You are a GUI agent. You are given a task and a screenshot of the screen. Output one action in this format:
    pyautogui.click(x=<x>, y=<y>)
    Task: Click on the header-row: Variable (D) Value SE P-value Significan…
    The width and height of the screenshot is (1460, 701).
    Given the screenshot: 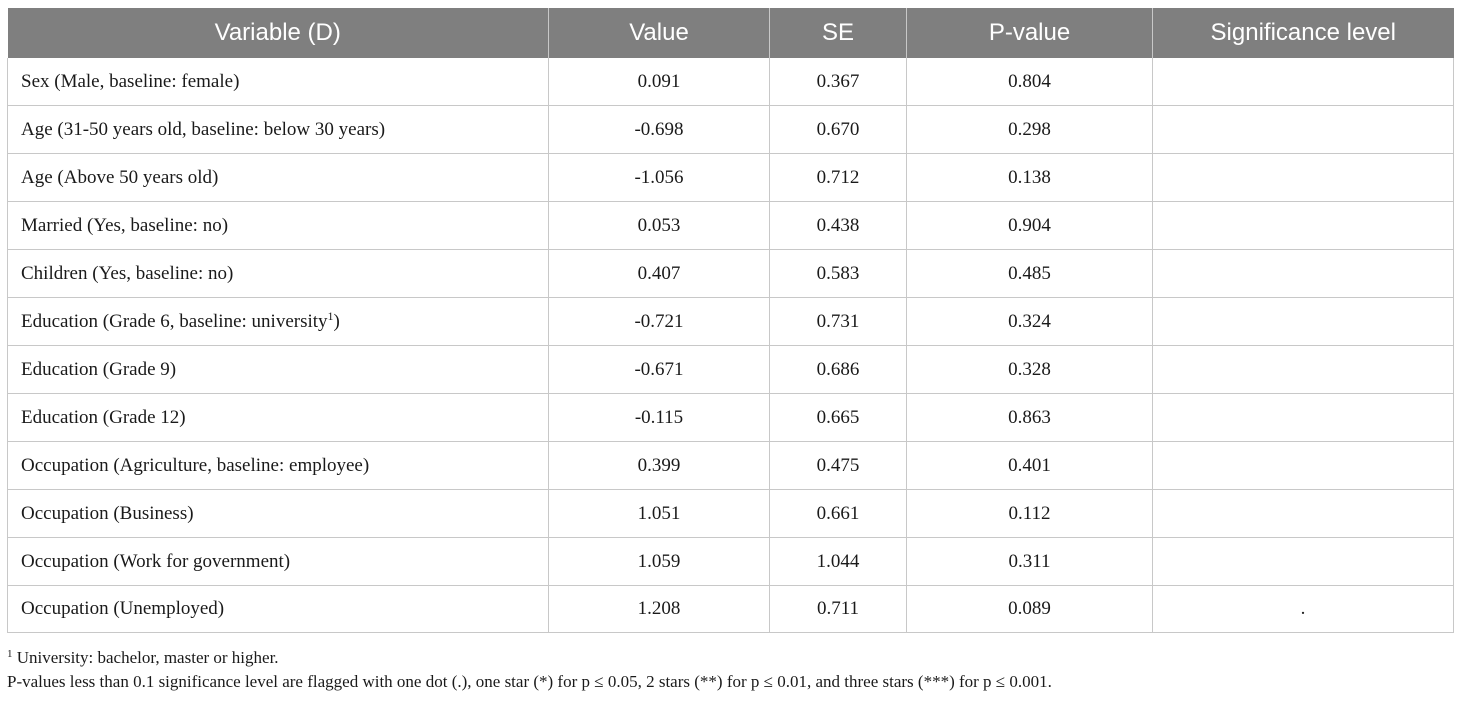 What is the action you would take?
    pyautogui.click(x=730, y=33)
    